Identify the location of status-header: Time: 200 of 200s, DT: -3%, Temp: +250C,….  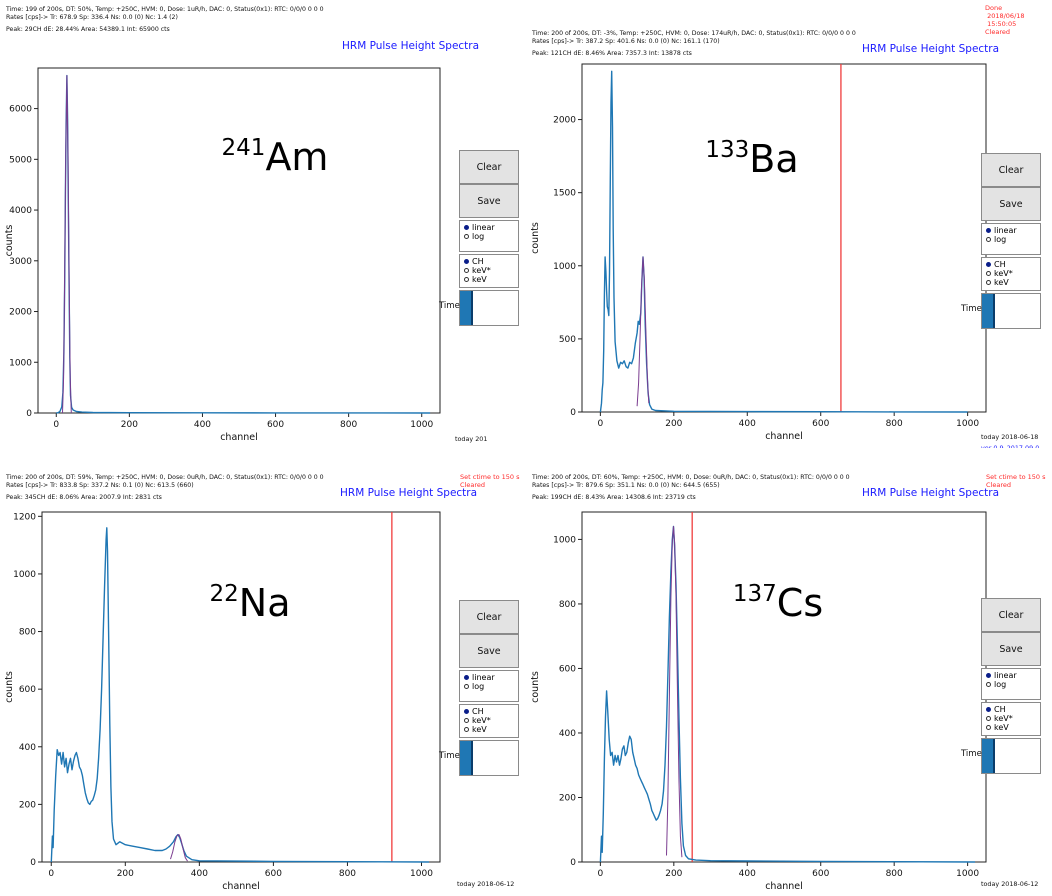
(694, 38).